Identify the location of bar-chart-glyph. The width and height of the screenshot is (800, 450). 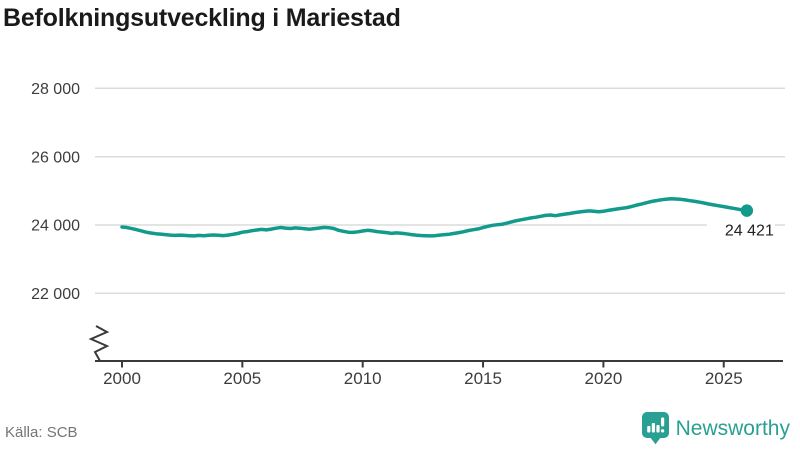
(655, 425).